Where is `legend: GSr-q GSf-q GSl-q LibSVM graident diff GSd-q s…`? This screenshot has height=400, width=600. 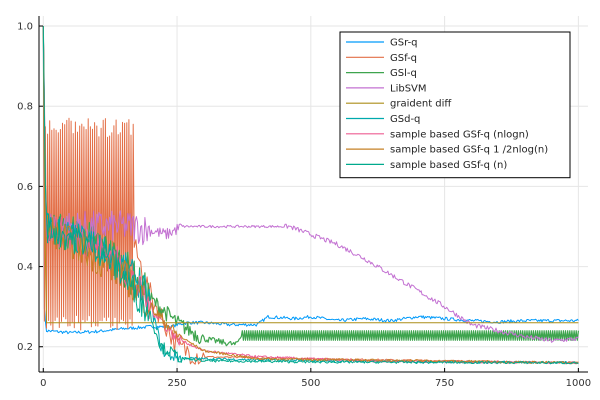 legend: GSr-q GSf-q GSl-q LibSVM graident diff GSd-q s… is located at coordinates (455, 105).